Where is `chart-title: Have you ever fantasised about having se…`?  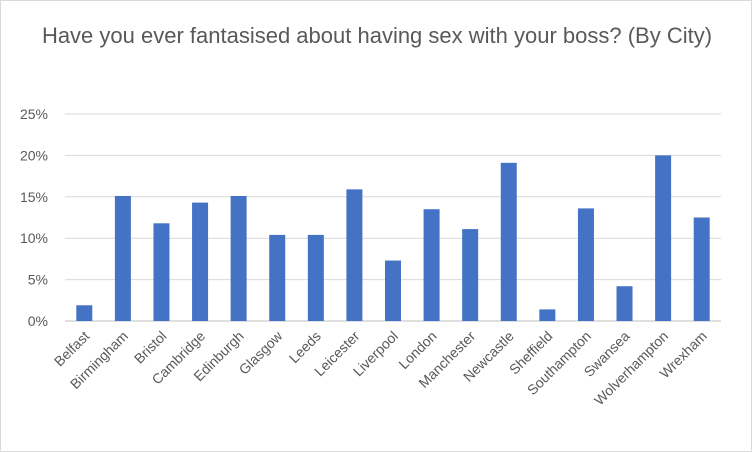
chart-title: Have you ever fantasised about having se… is located at coordinates (377, 35).